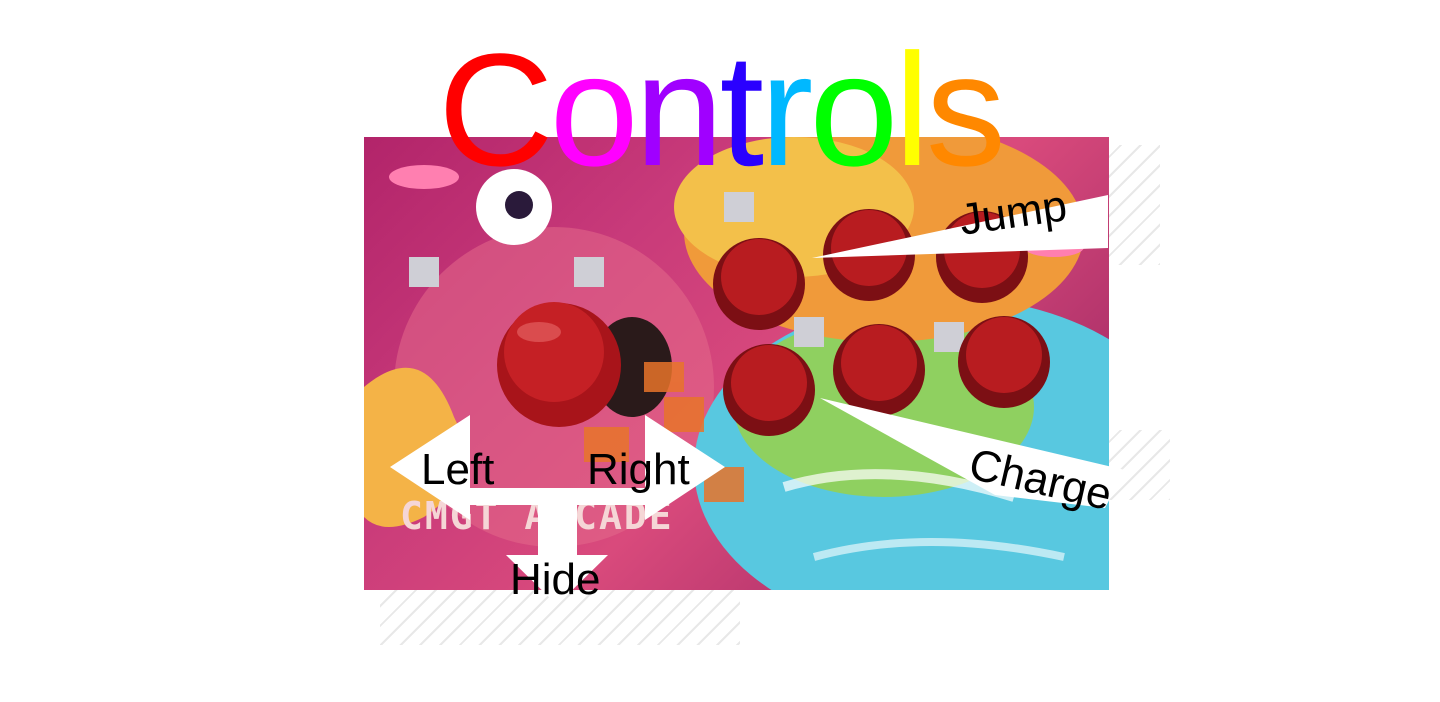 The height and width of the screenshot is (702, 1440). Describe the element at coordinates (555, 579) in the screenshot. I see `hide-label: Hide` at that location.